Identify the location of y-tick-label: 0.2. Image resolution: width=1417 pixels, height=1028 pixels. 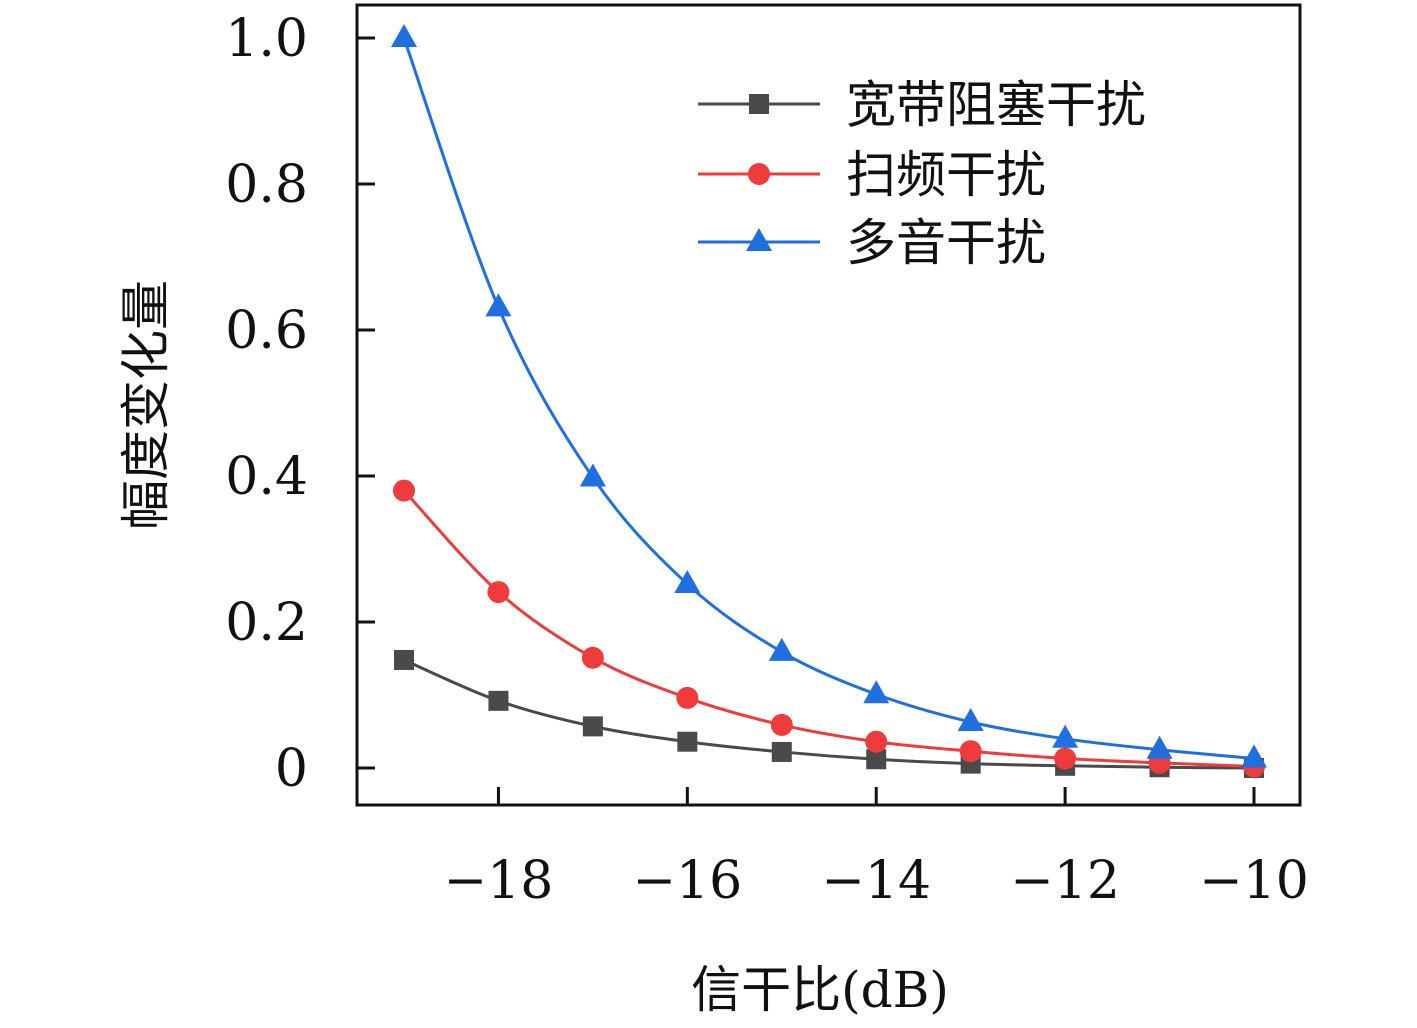
(266, 623).